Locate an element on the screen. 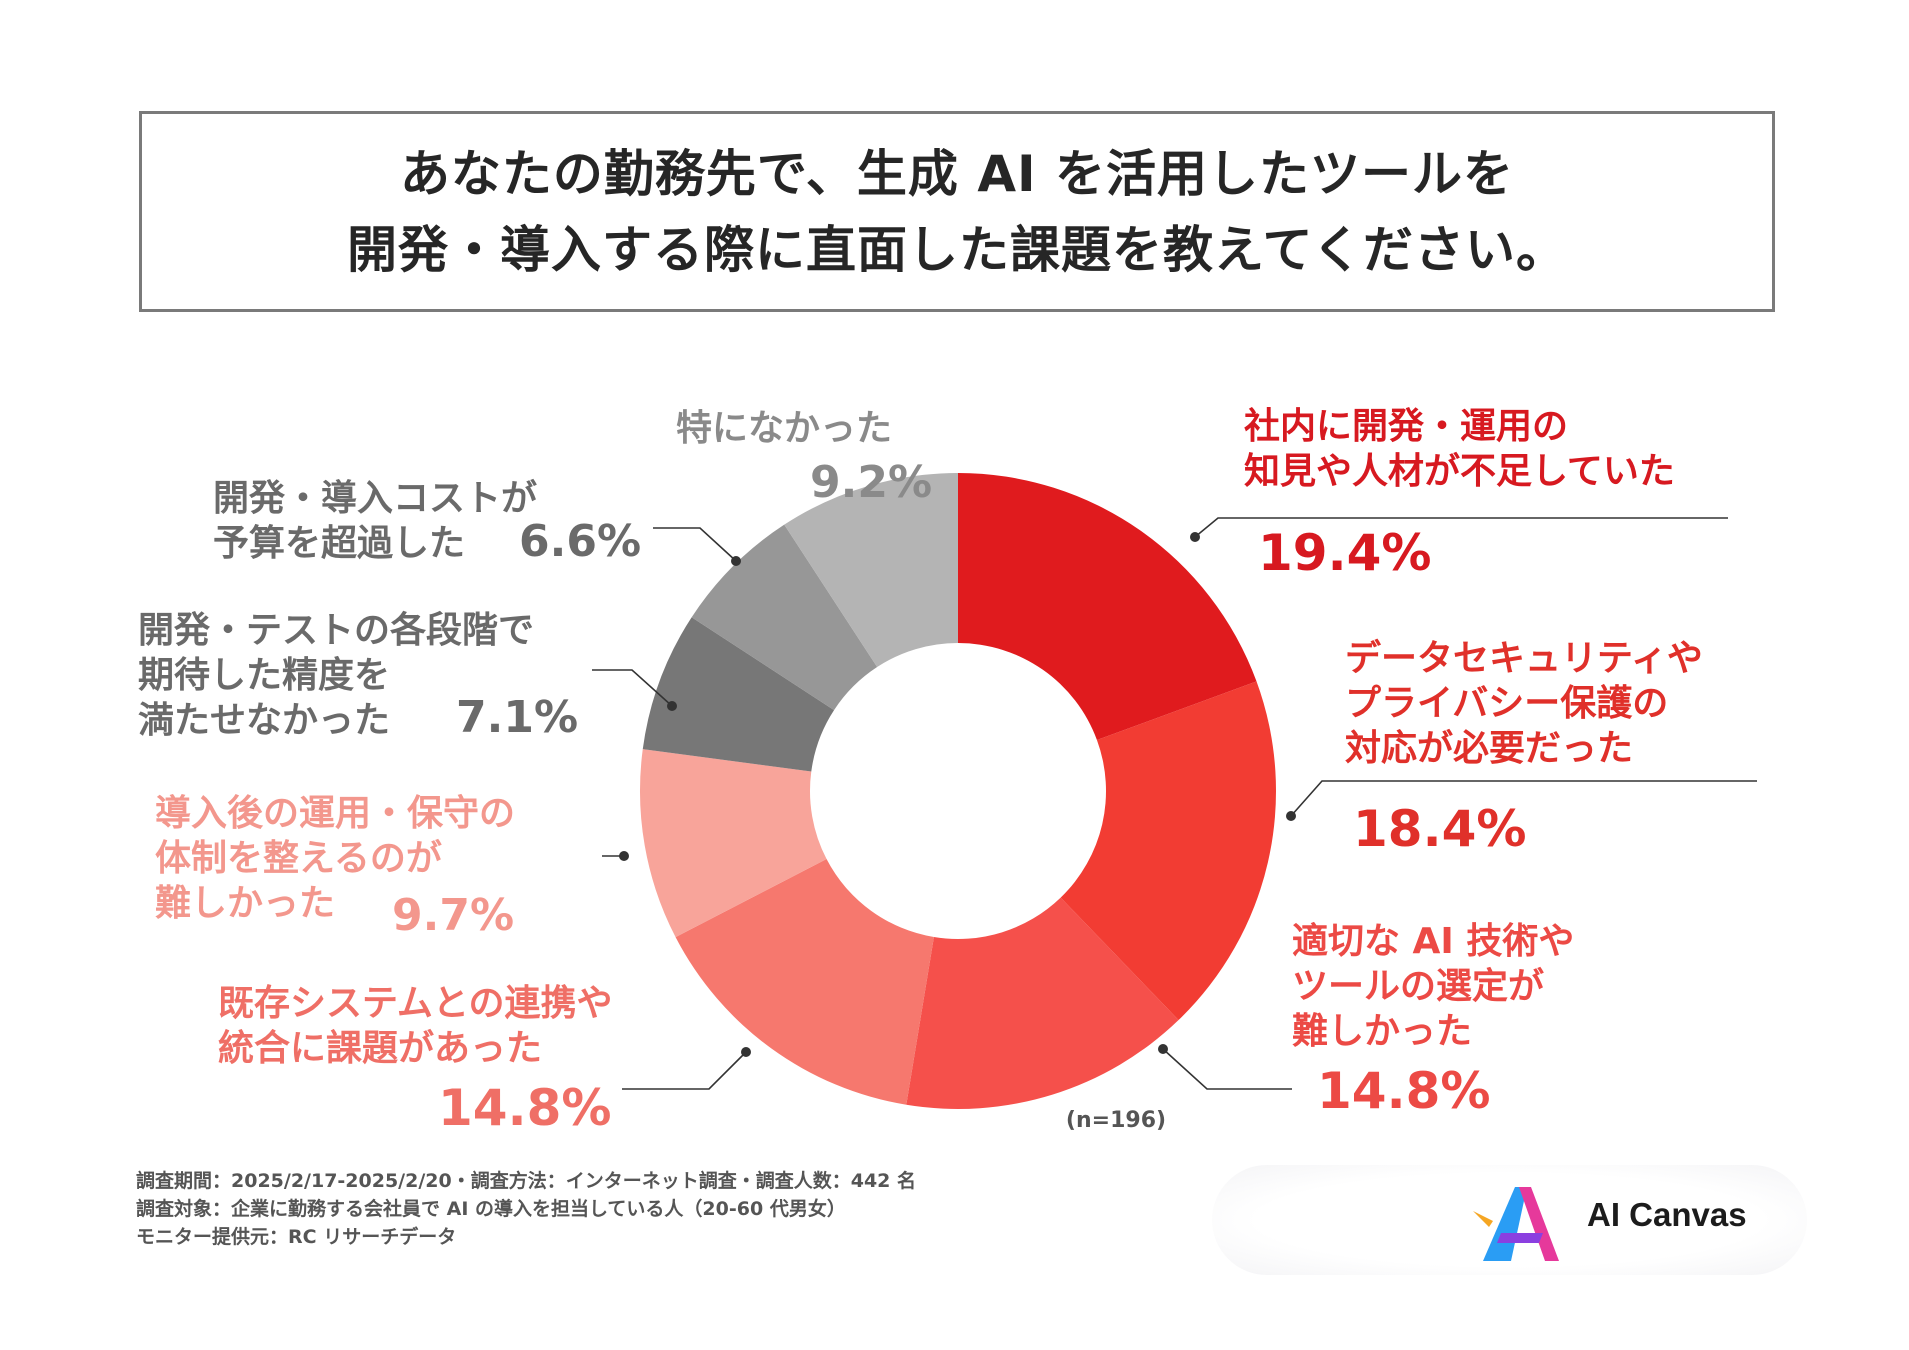 The width and height of the screenshot is (1909, 1350). footer-monitor-provider: モニター提供元：RC リサーチデータ is located at coordinates (296, 1237).